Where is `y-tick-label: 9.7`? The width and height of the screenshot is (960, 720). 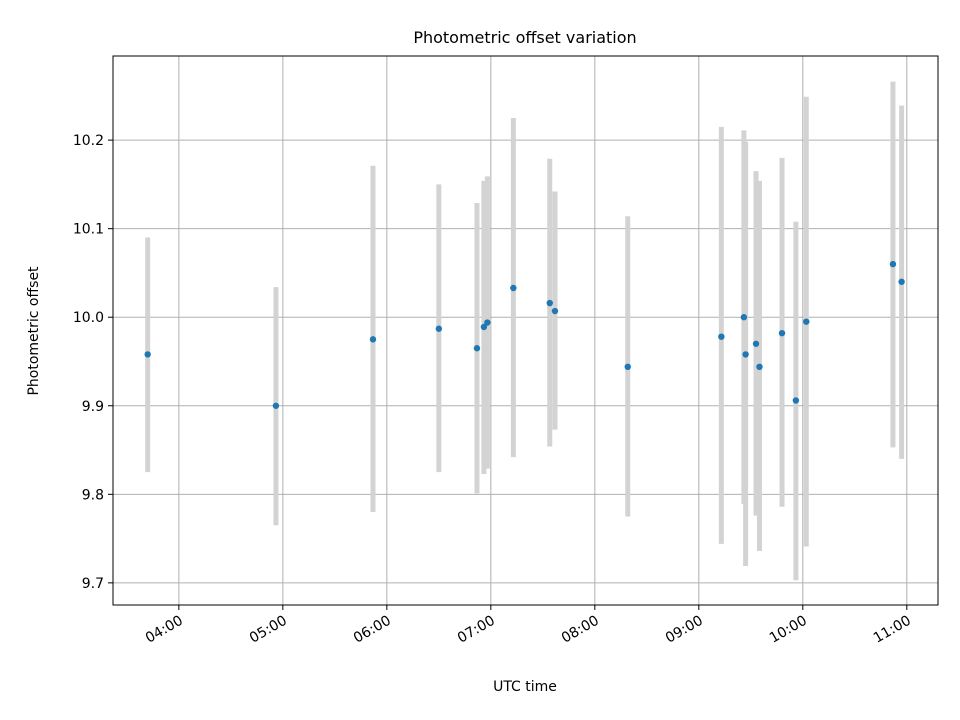
y-tick-label: 9.7 is located at coordinates (93, 584).